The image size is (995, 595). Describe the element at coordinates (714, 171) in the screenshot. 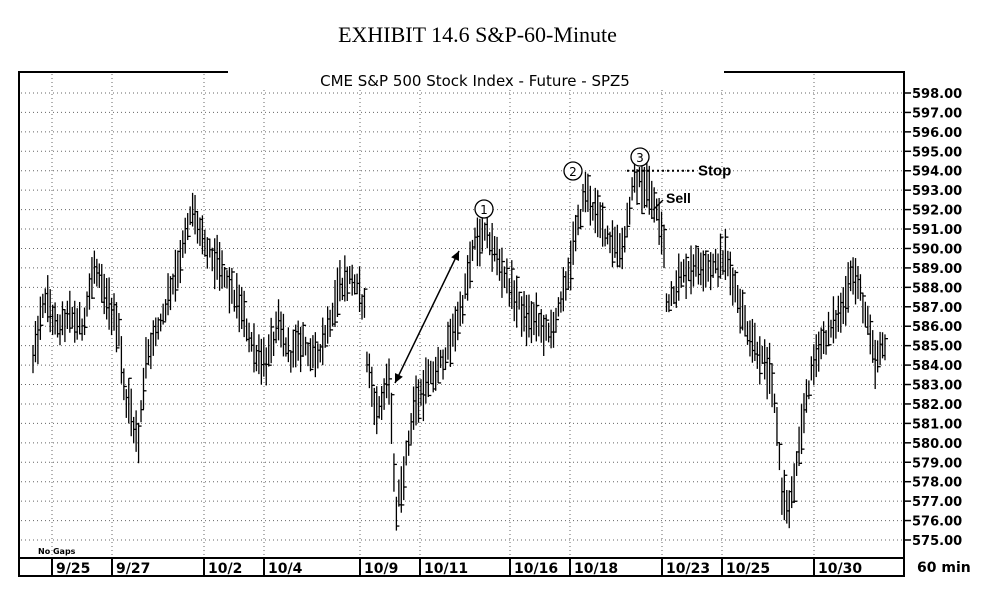

I see `stop-label: Stop` at that location.